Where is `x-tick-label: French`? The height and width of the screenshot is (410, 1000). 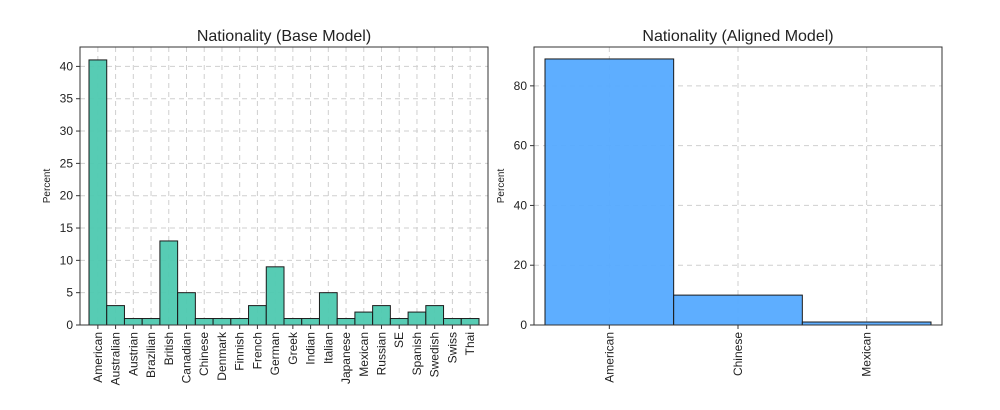
x-tick-label: French is located at coordinates (257, 350).